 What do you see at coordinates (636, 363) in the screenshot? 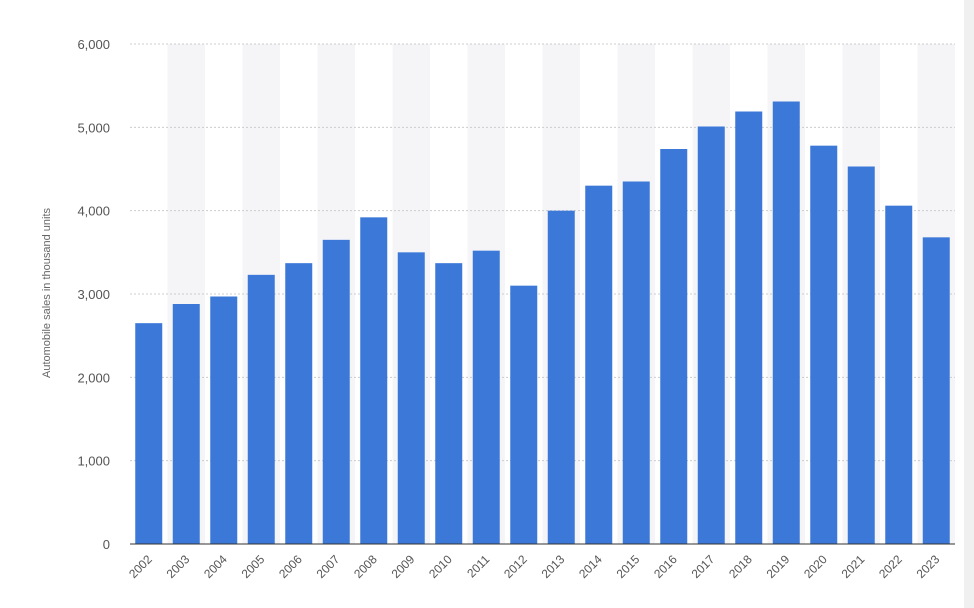
I see `bar-2015` at bounding box center [636, 363].